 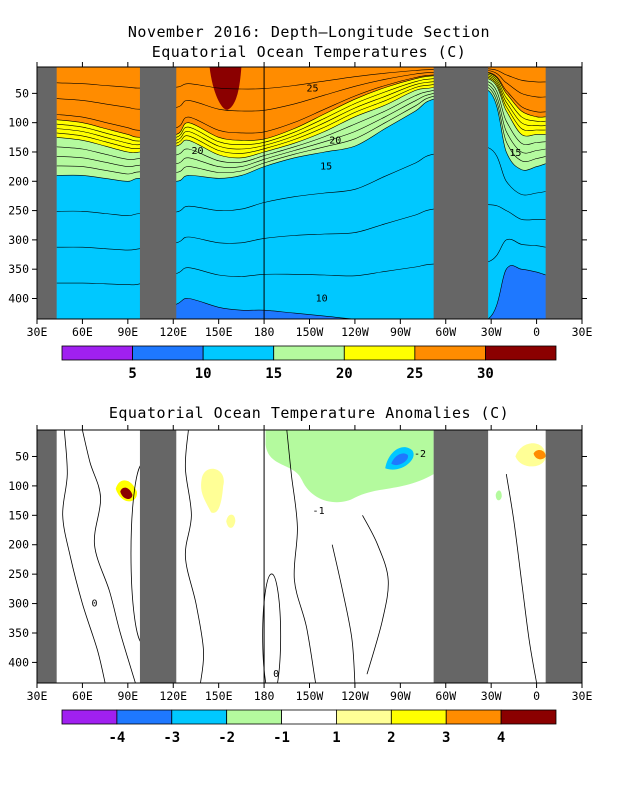 I want to click on warm-anomaly-160e, so click(x=231, y=521).